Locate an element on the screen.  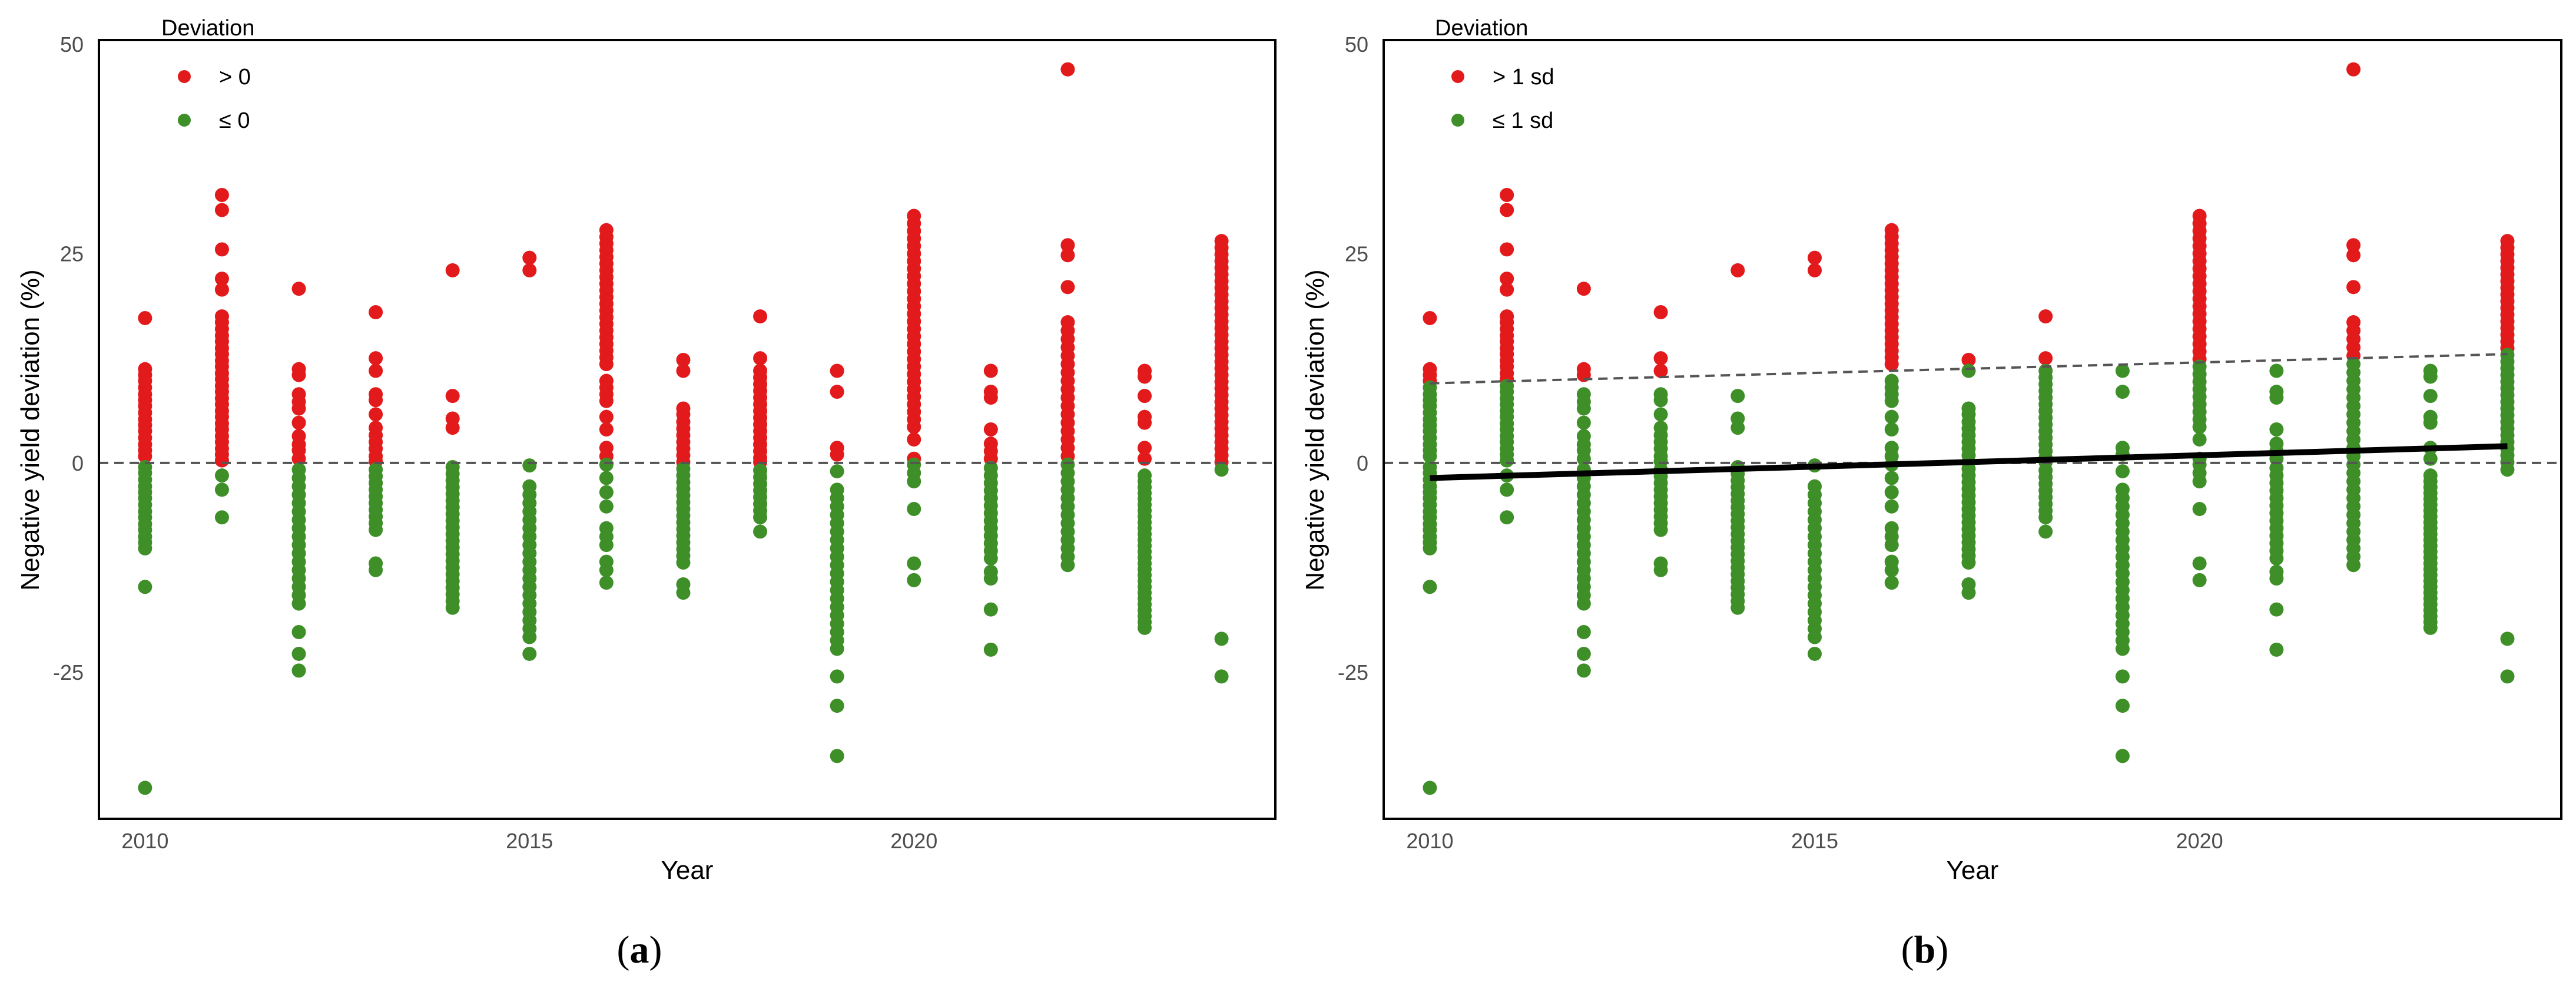
panel-b-legend-label-low: ≤ 1 sd is located at coordinates (1523, 120).